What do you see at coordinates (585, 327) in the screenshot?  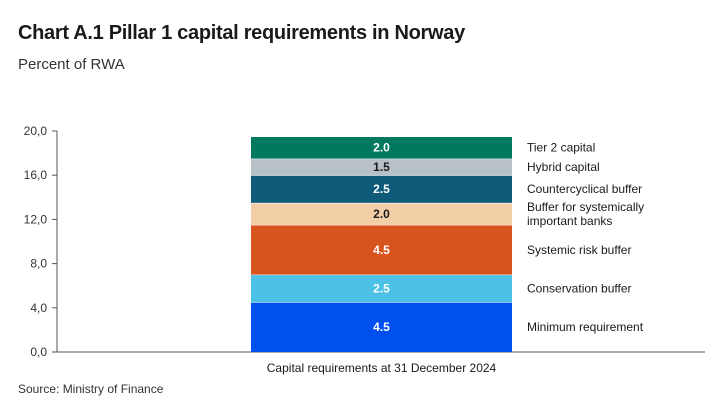 I see `legend-entry: Minimum requirement` at bounding box center [585, 327].